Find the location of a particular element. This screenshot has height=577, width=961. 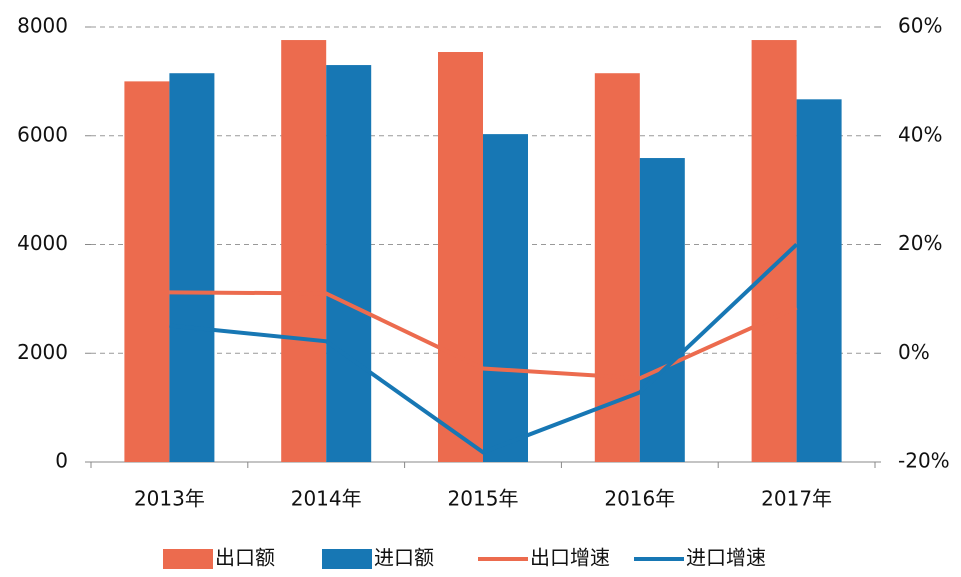

legend-label: 进口额 is located at coordinates (404, 558).